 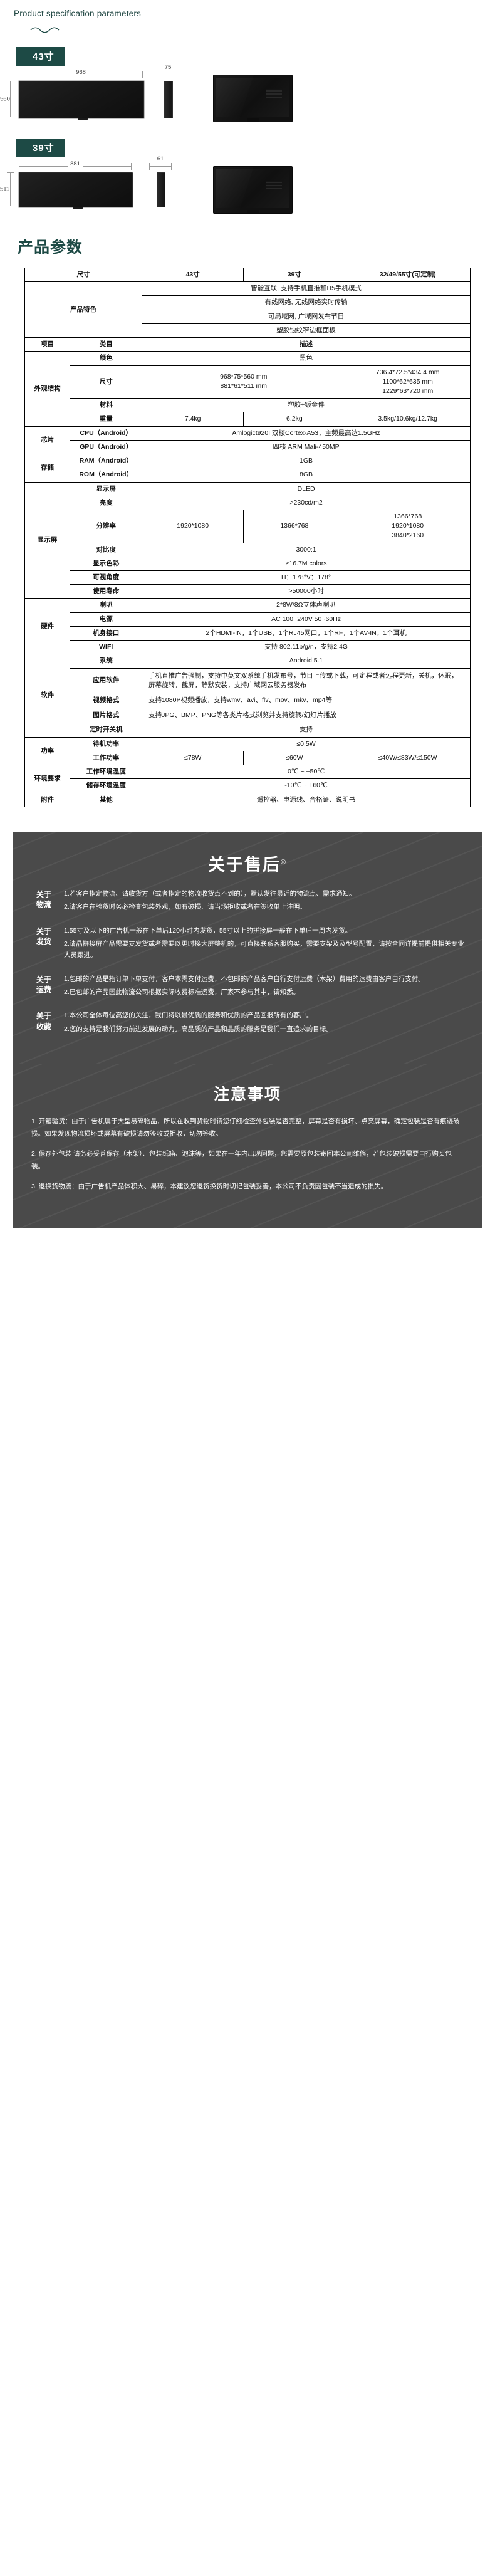 I want to click on registered-mark-icon: ®, so click(x=284, y=862).